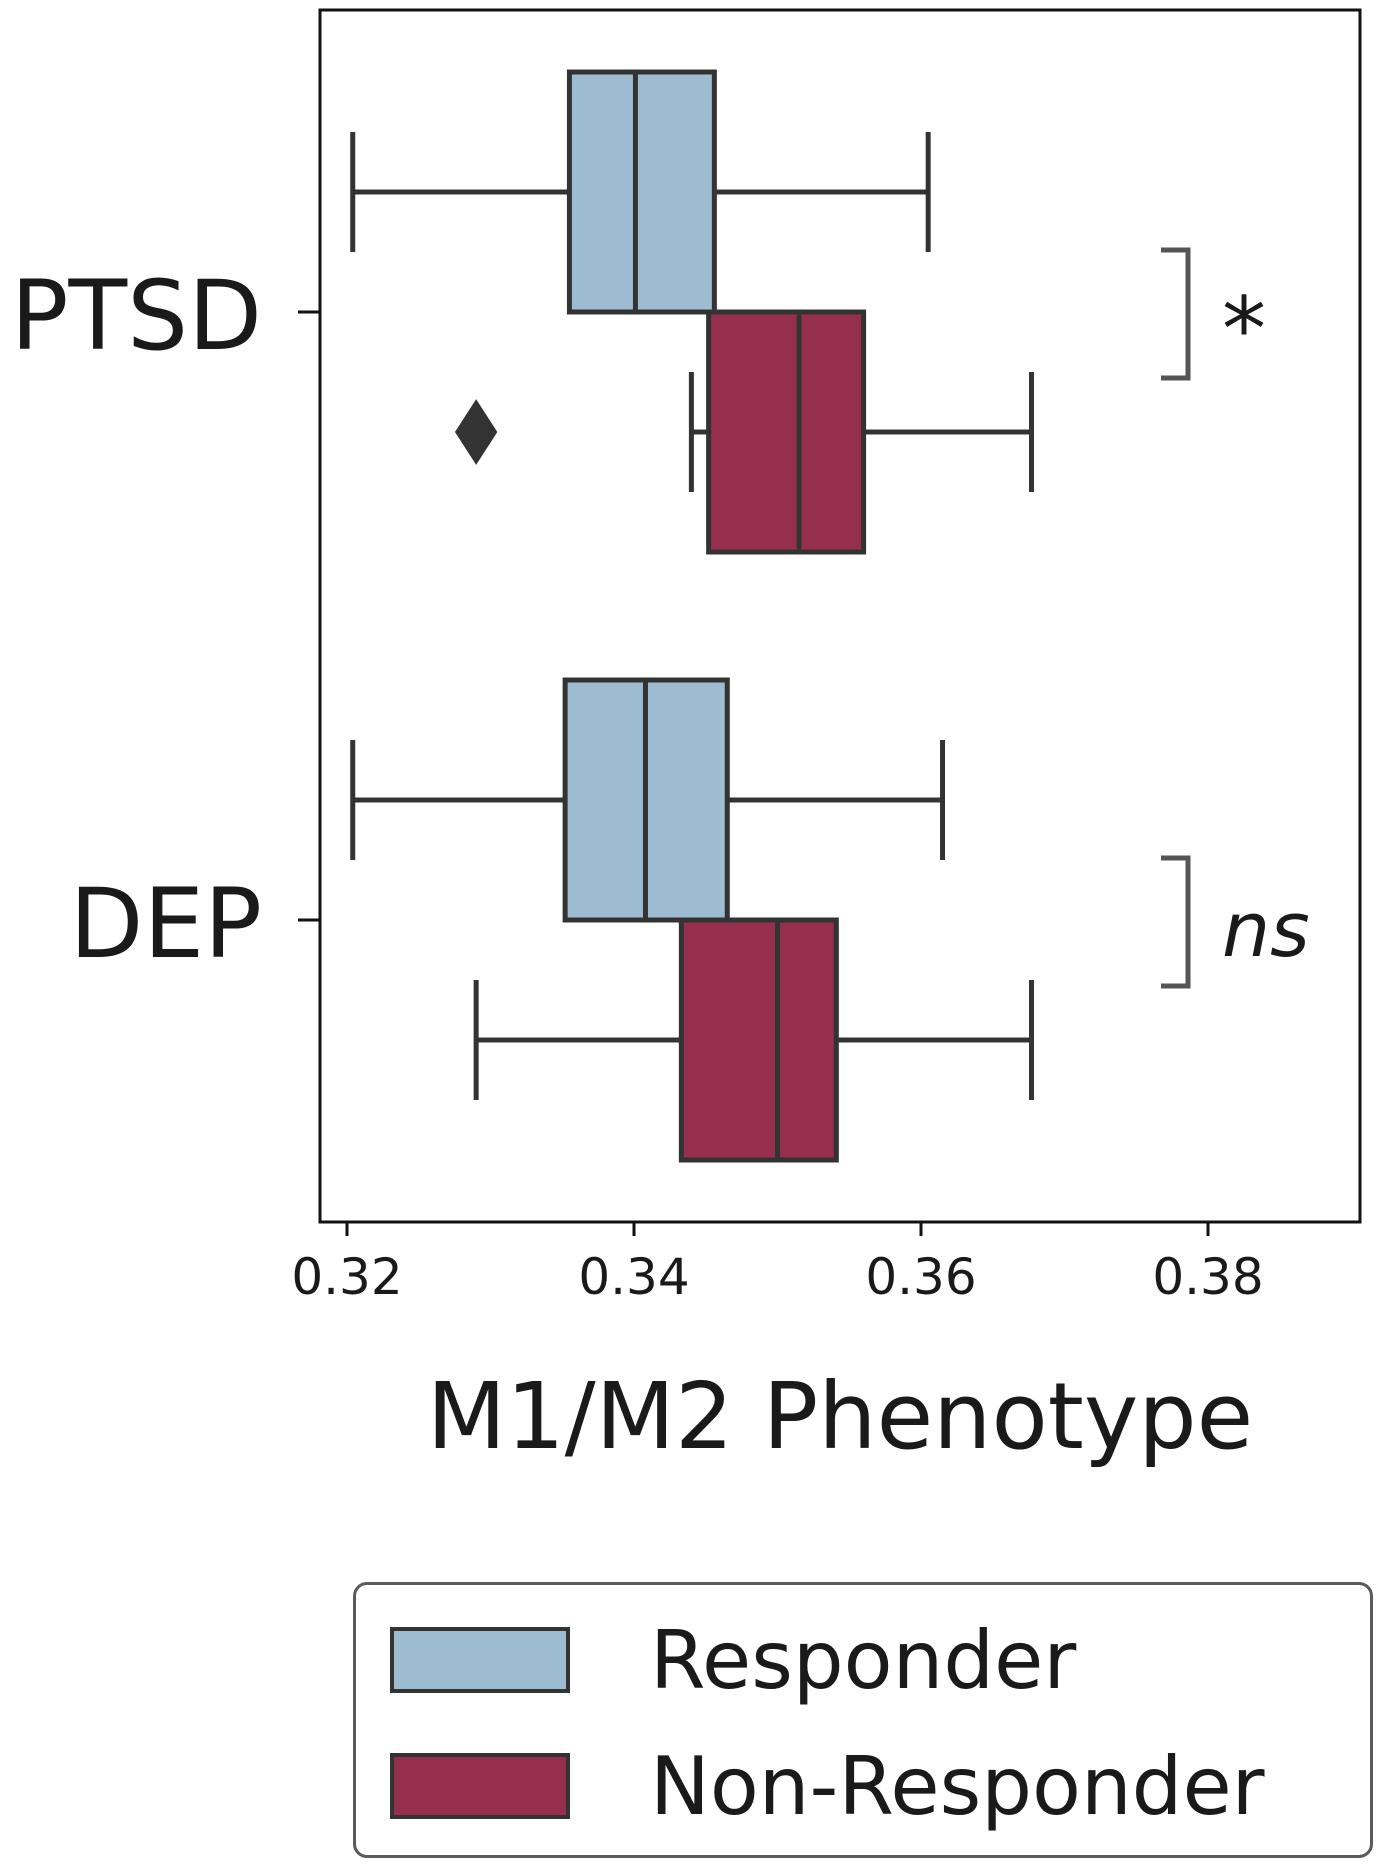  What do you see at coordinates (1176, 922) in the screenshot?
I see `significance-bracket-dep` at bounding box center [1176, 922].